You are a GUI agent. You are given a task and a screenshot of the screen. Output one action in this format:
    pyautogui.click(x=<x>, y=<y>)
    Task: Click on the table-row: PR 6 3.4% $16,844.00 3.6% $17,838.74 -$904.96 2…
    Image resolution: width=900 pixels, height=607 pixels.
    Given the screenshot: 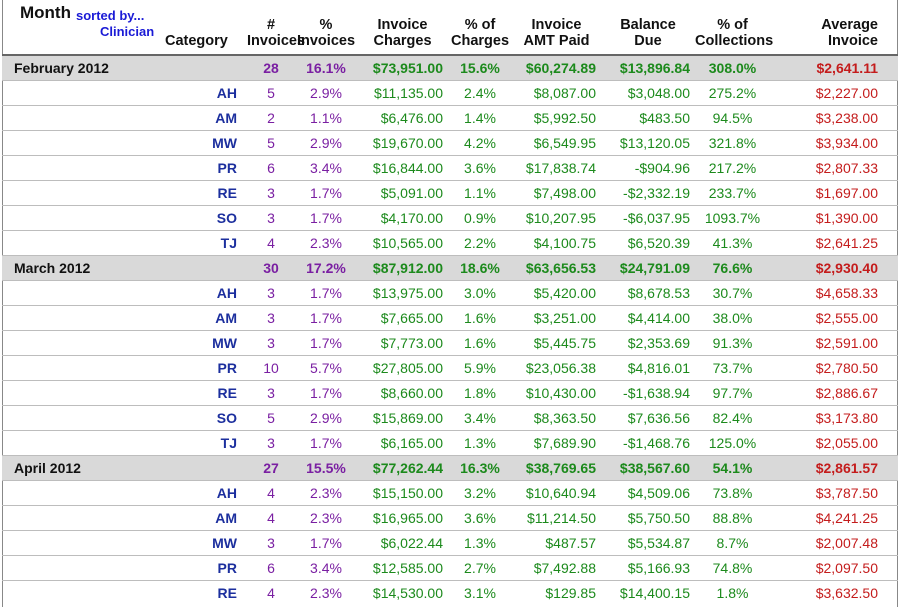 What is the action you would take?
    pyautogui.click(x=450, y=168)
    